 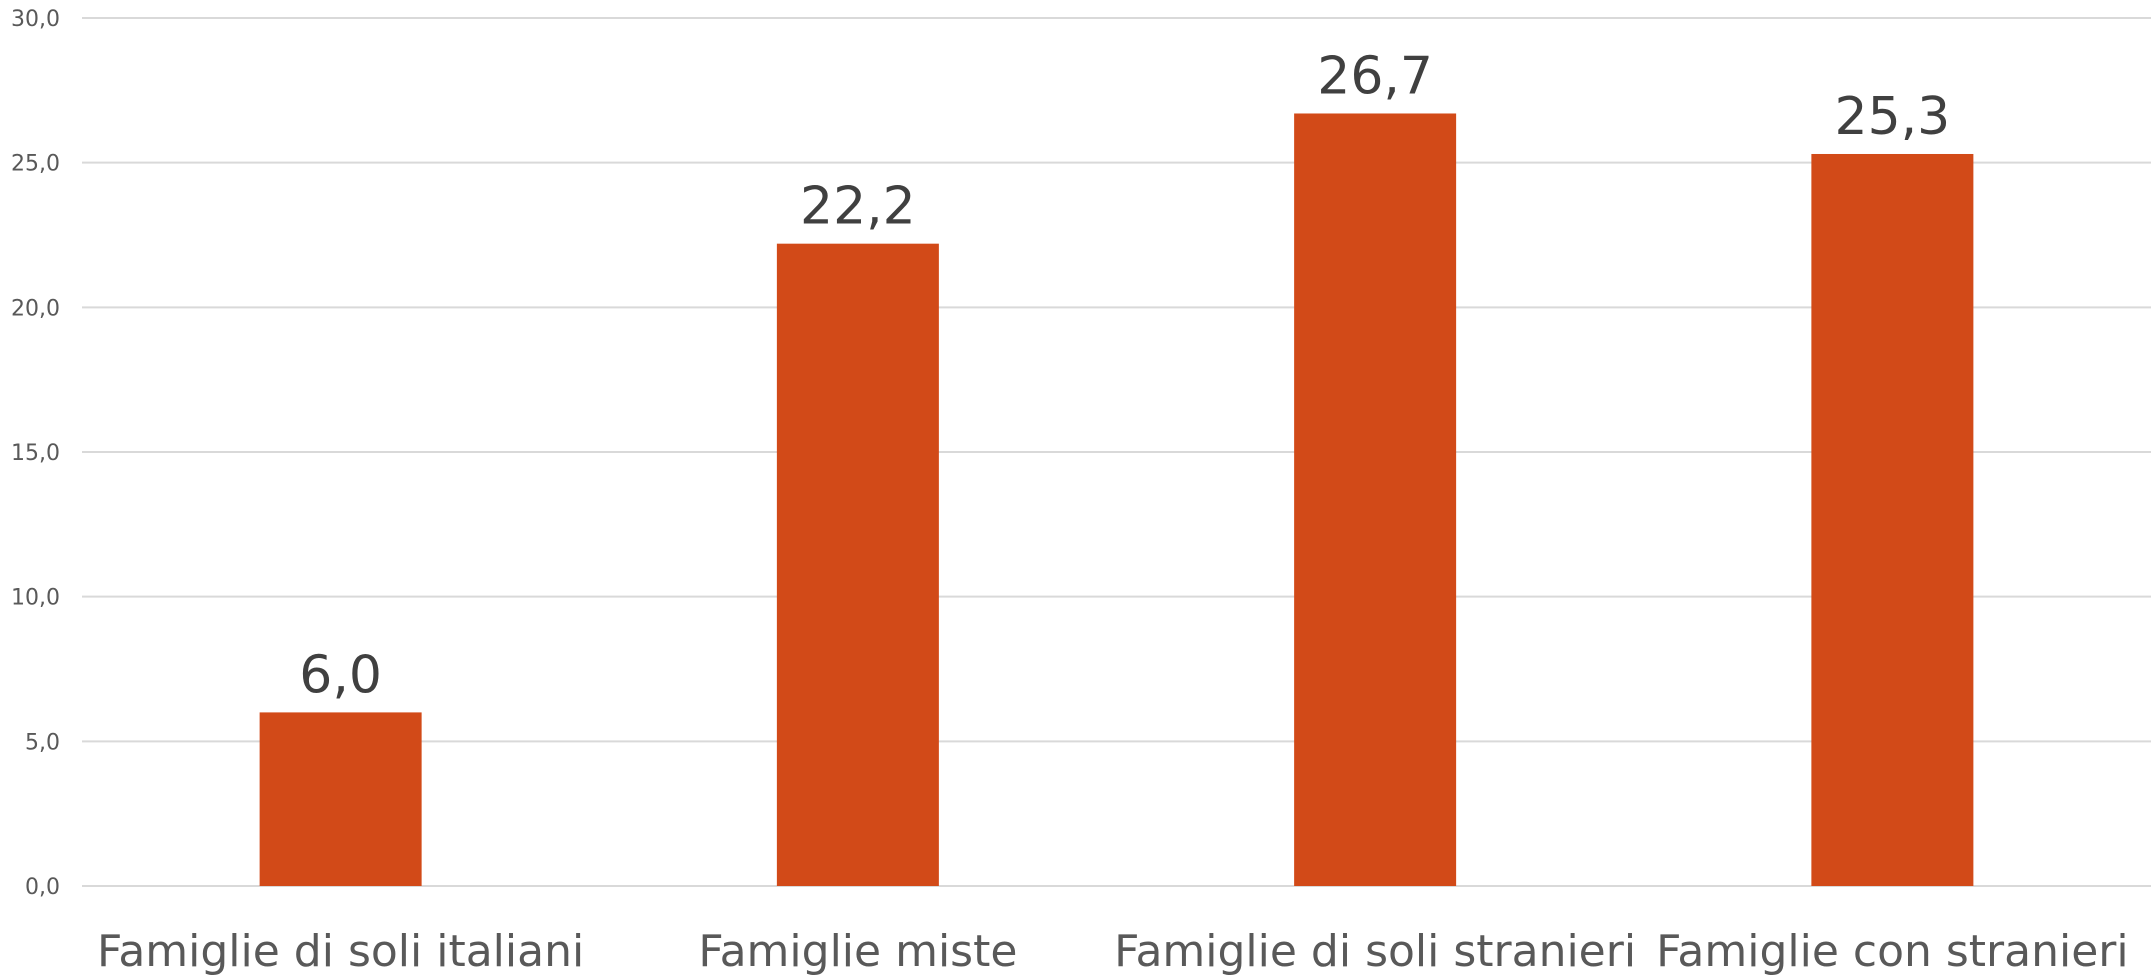 I want to click on y-tick-label: 30,0, so click(x=35, y=19).